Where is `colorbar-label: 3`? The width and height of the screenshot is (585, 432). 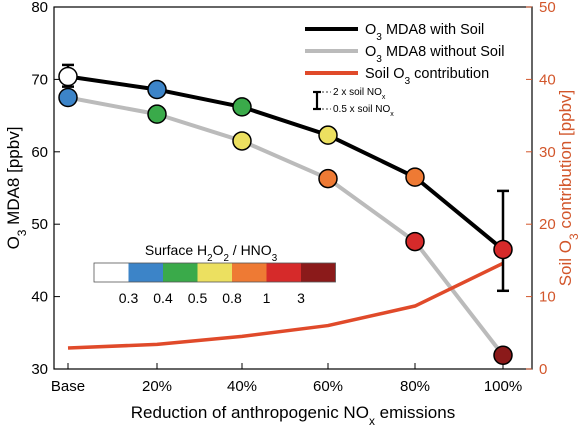 colorbar-label: 3 is located at coordinates (301, 298).